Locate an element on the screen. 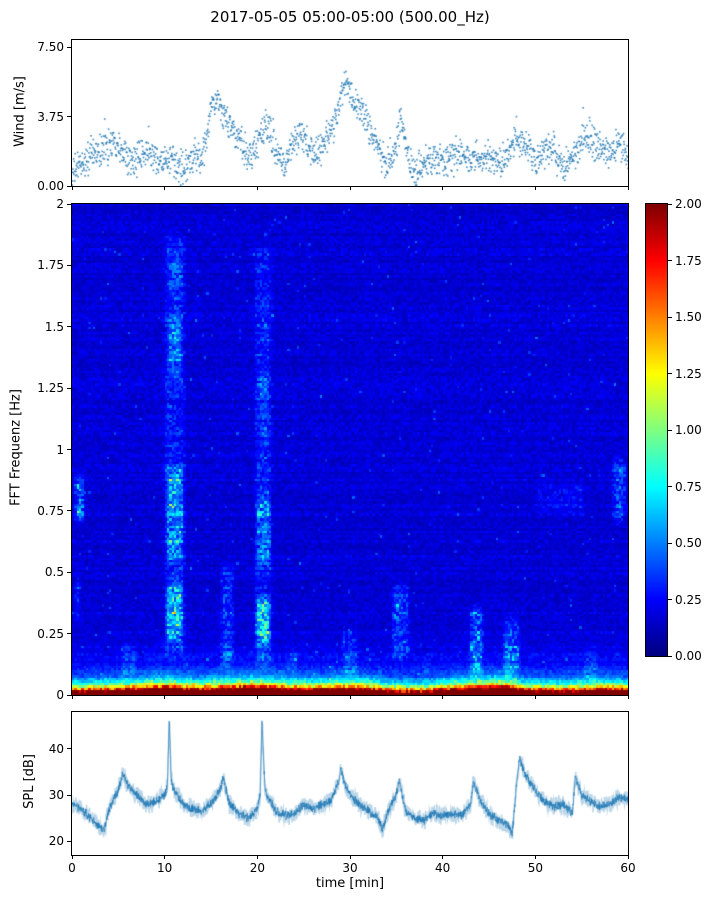 The height and width of the screenshot is (900, 720). y-tick-label: 7.50 is located at coordinates (50, 47).